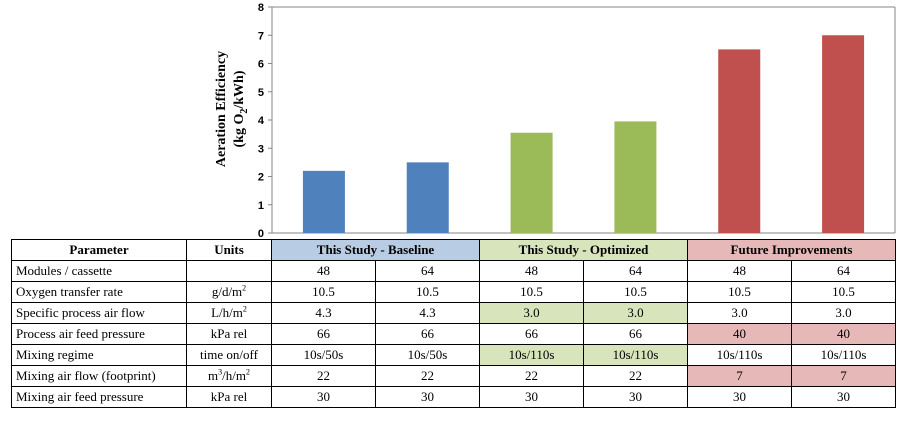 The image size is (906, 426). I want to click on y-tick-label: 1, so click(261, 206).